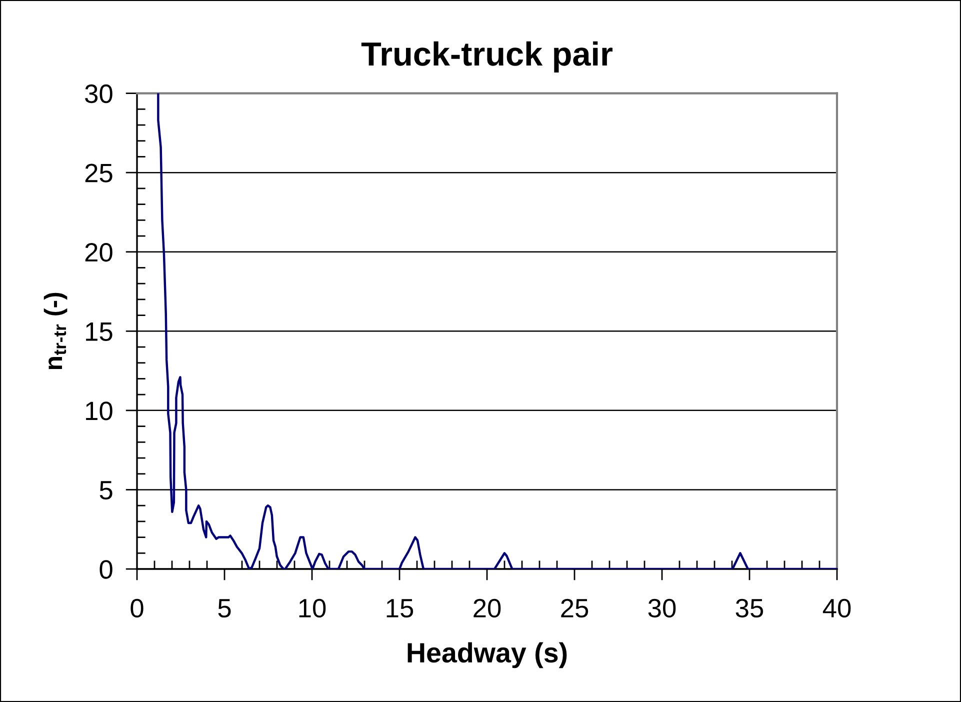  I want to click on x-axis-title: Headway (s), so click(487, 655).